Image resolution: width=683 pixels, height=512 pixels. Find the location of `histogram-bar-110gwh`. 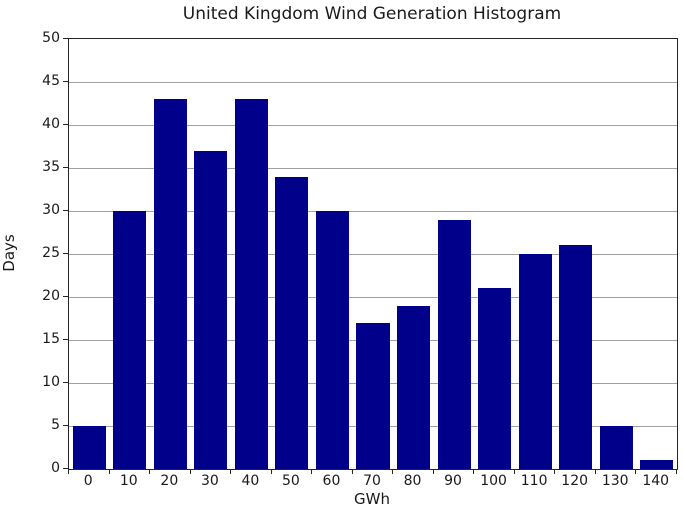

histogram-bar-110gwh is located at coordinates (535, 361).